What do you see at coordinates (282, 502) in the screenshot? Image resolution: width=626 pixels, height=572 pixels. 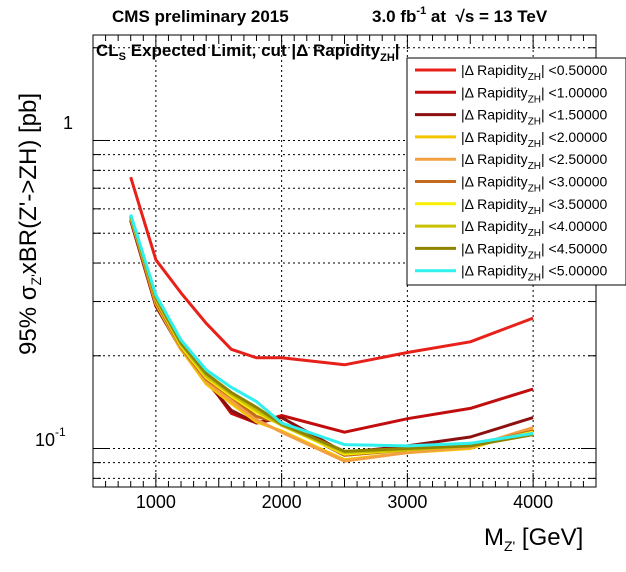 I see `x-tick-label: 2000` at bounding box center [282, 502].